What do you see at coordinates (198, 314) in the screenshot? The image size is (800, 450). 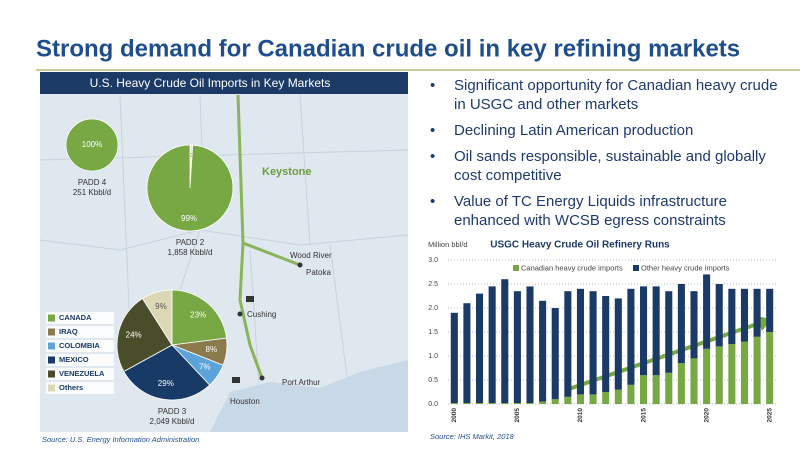 I see `pie-value-label: 23%` at bounding box center [198, 314].